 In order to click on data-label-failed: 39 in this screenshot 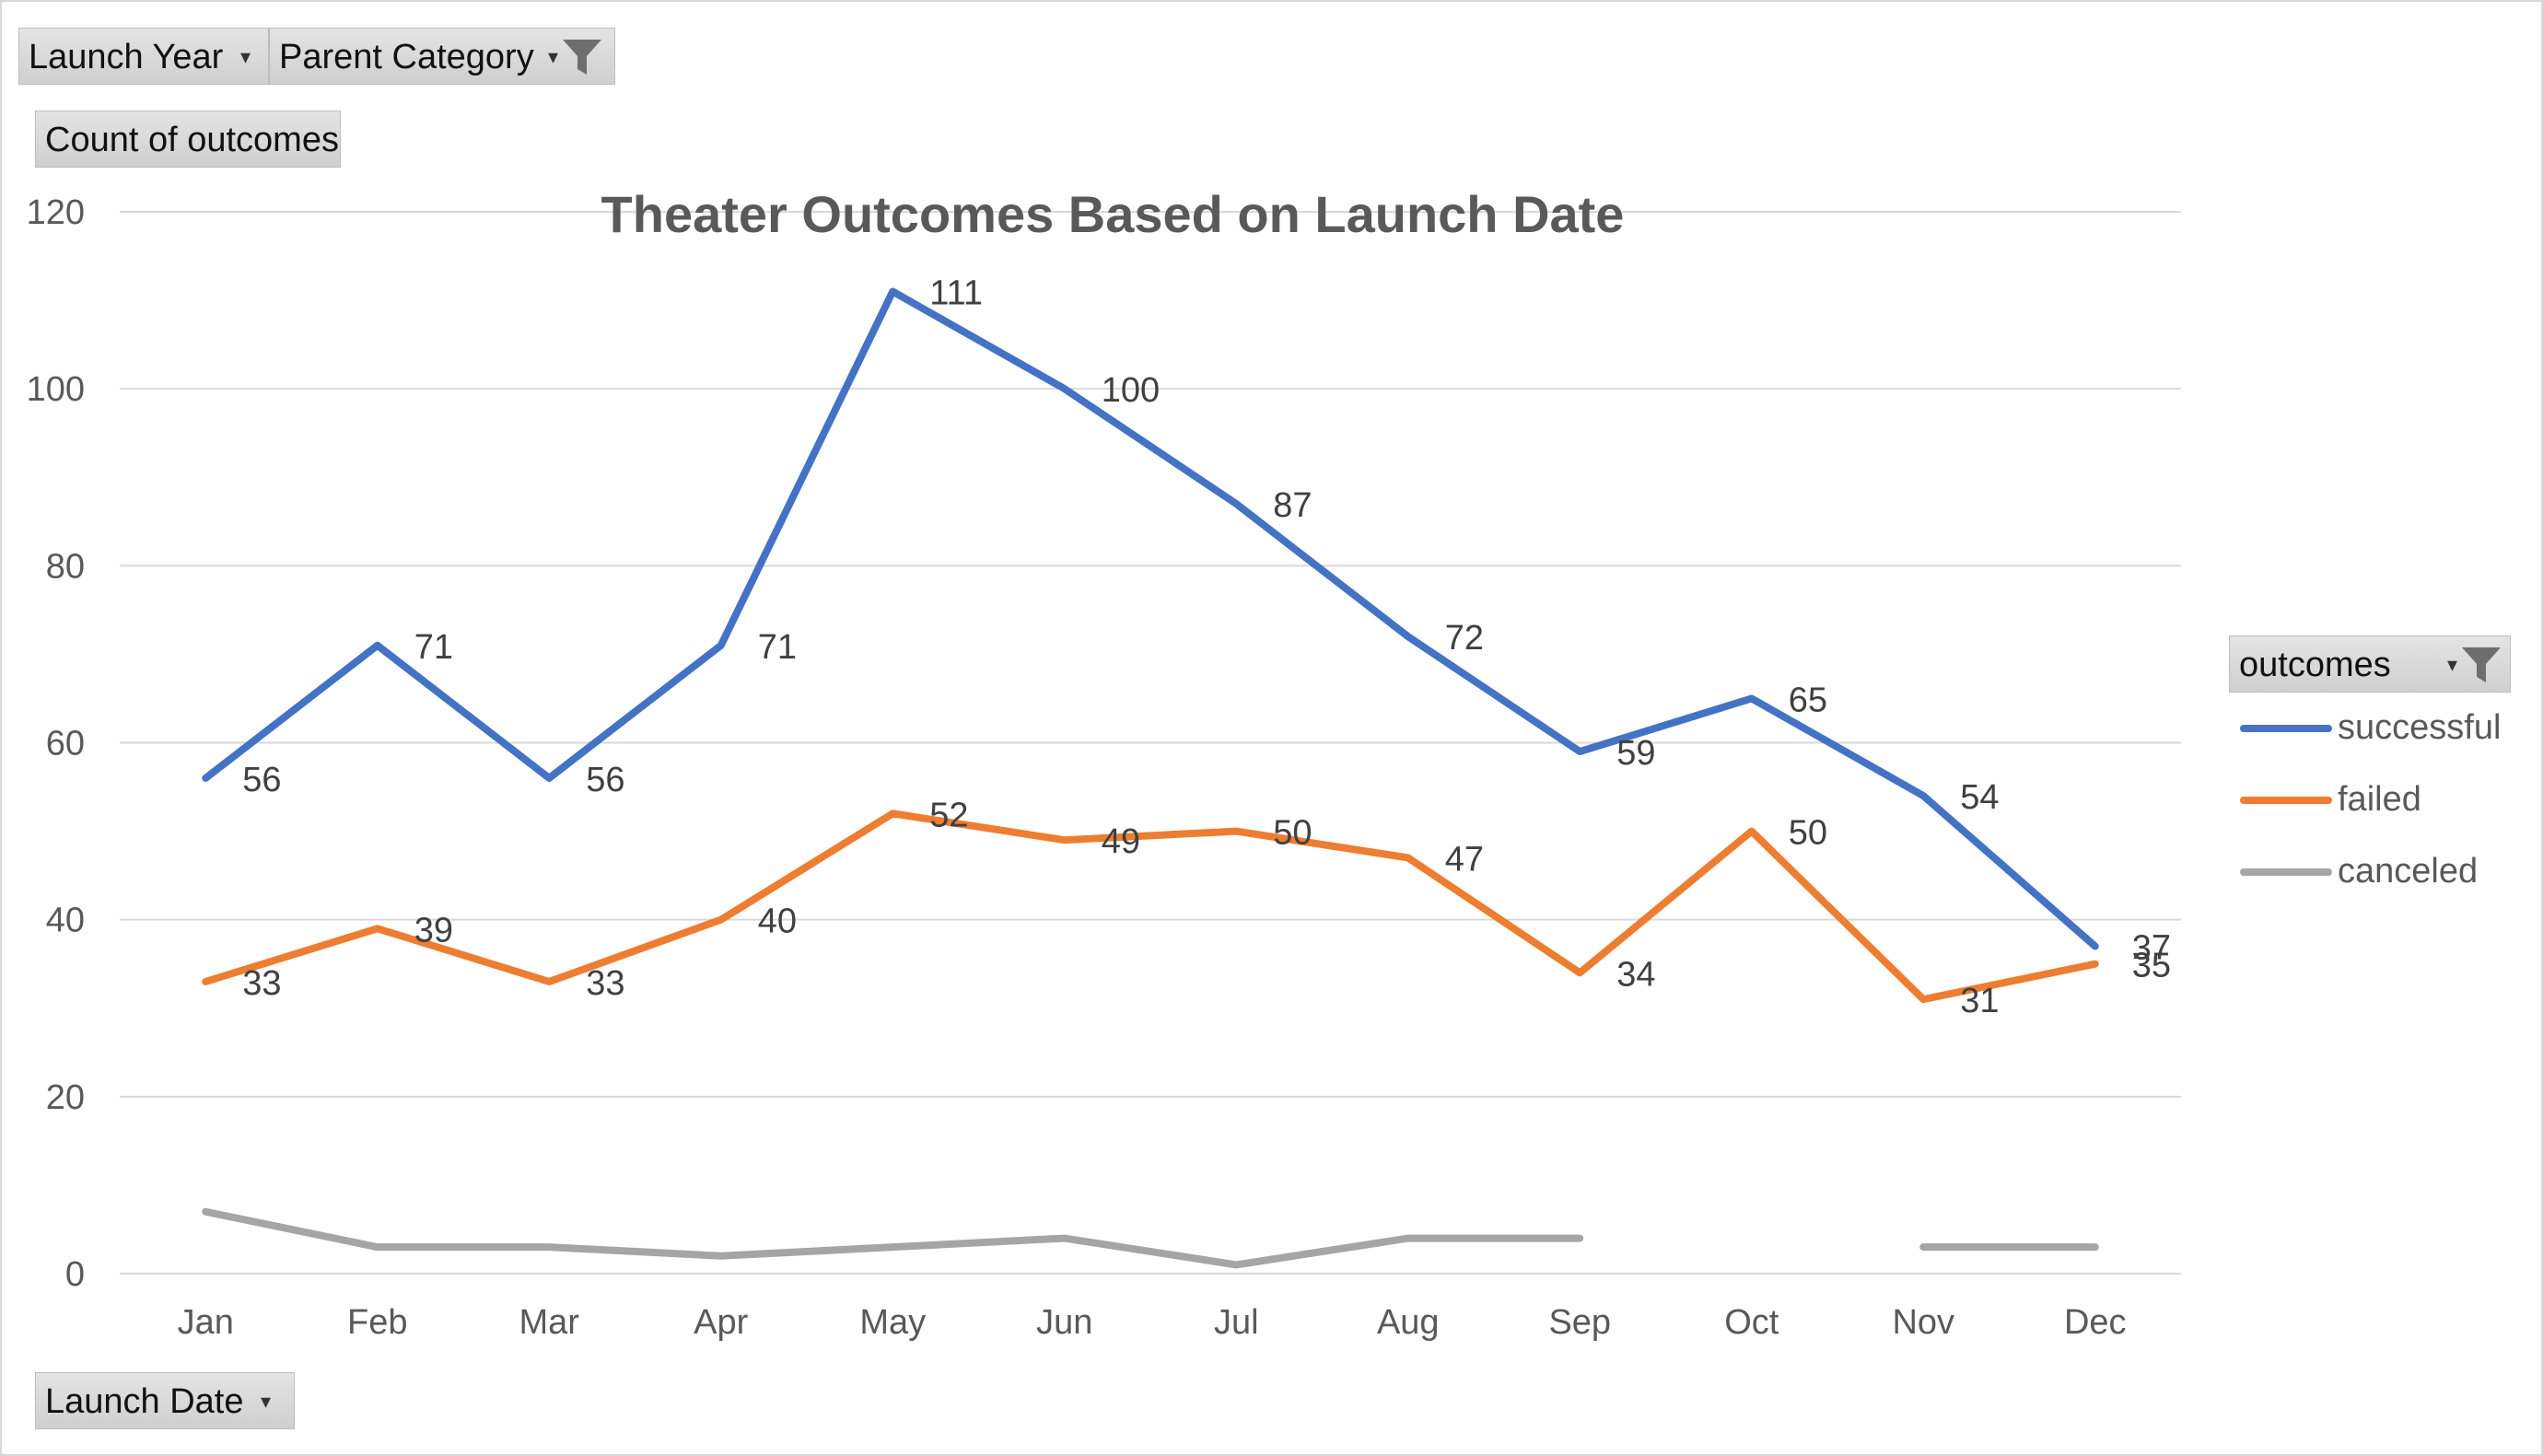, I will do `click(433, 930)`.